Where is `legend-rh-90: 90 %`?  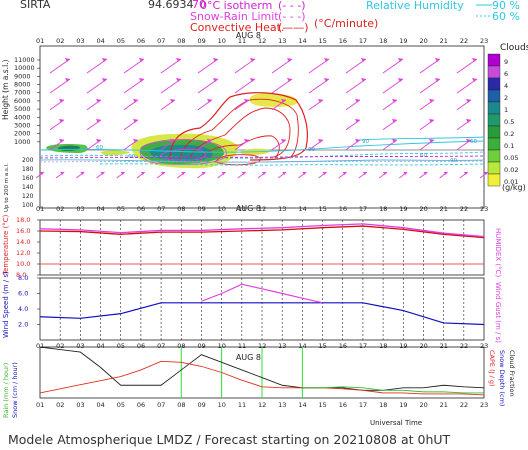
legend-rh-90: 90 % is located at coordinates (506, 6).